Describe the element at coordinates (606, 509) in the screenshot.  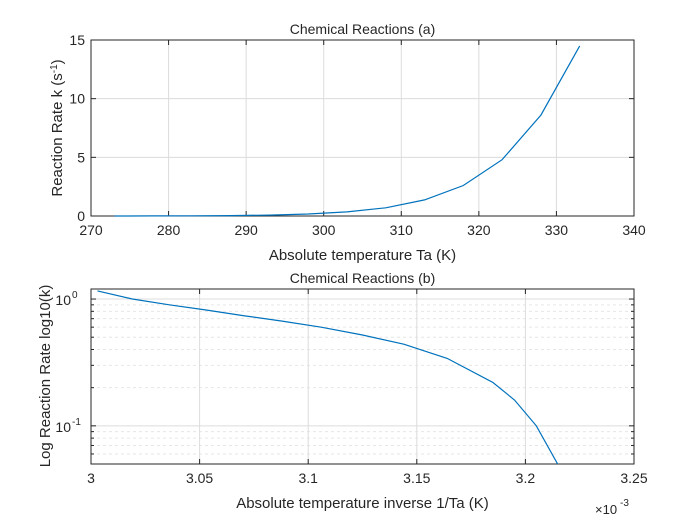
I see `x-exponent-base-b: ×10` at that location.